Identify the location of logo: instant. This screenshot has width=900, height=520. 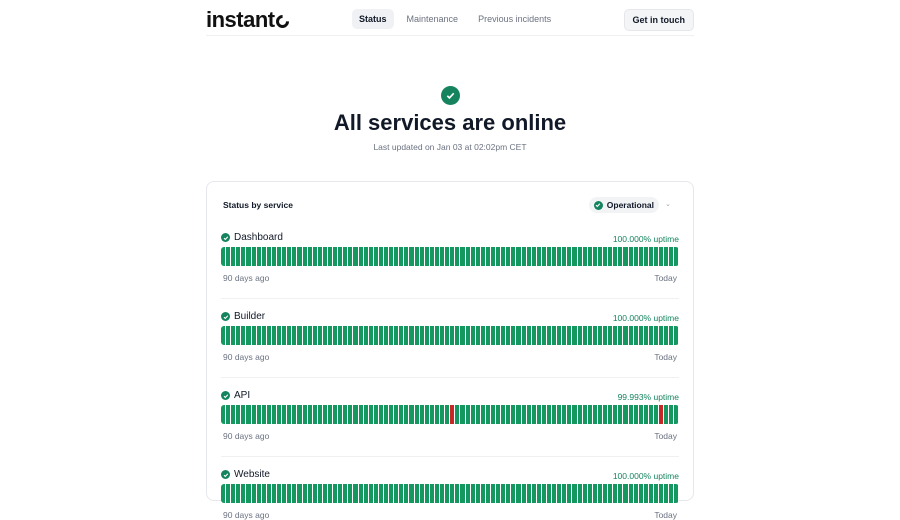
(249, 20).